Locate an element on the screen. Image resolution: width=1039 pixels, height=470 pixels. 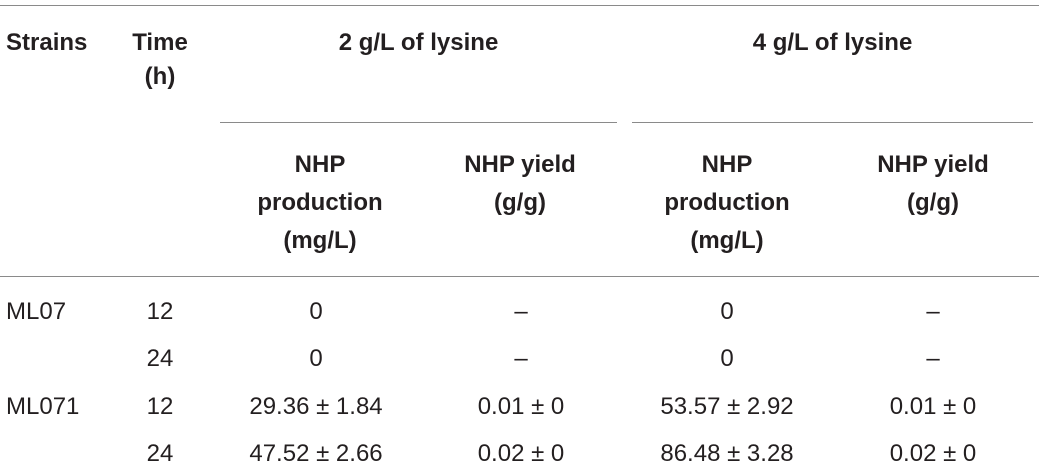
header-nhp-production-2gl: NHP production (mg/L) is located at coordinates (320, 203).